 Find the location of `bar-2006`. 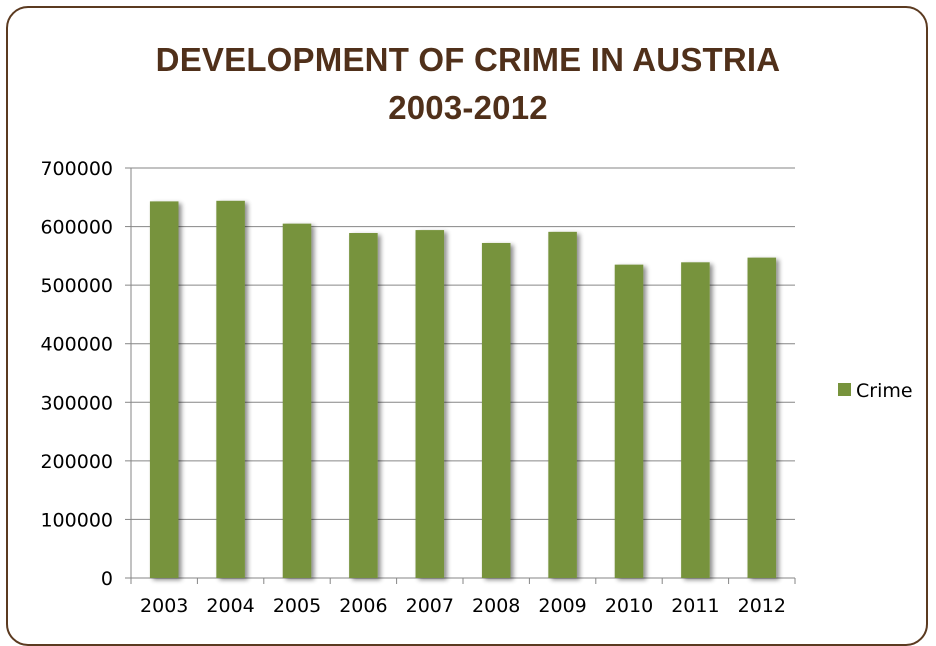

bar-2006 is located at coordinates (363, 405).